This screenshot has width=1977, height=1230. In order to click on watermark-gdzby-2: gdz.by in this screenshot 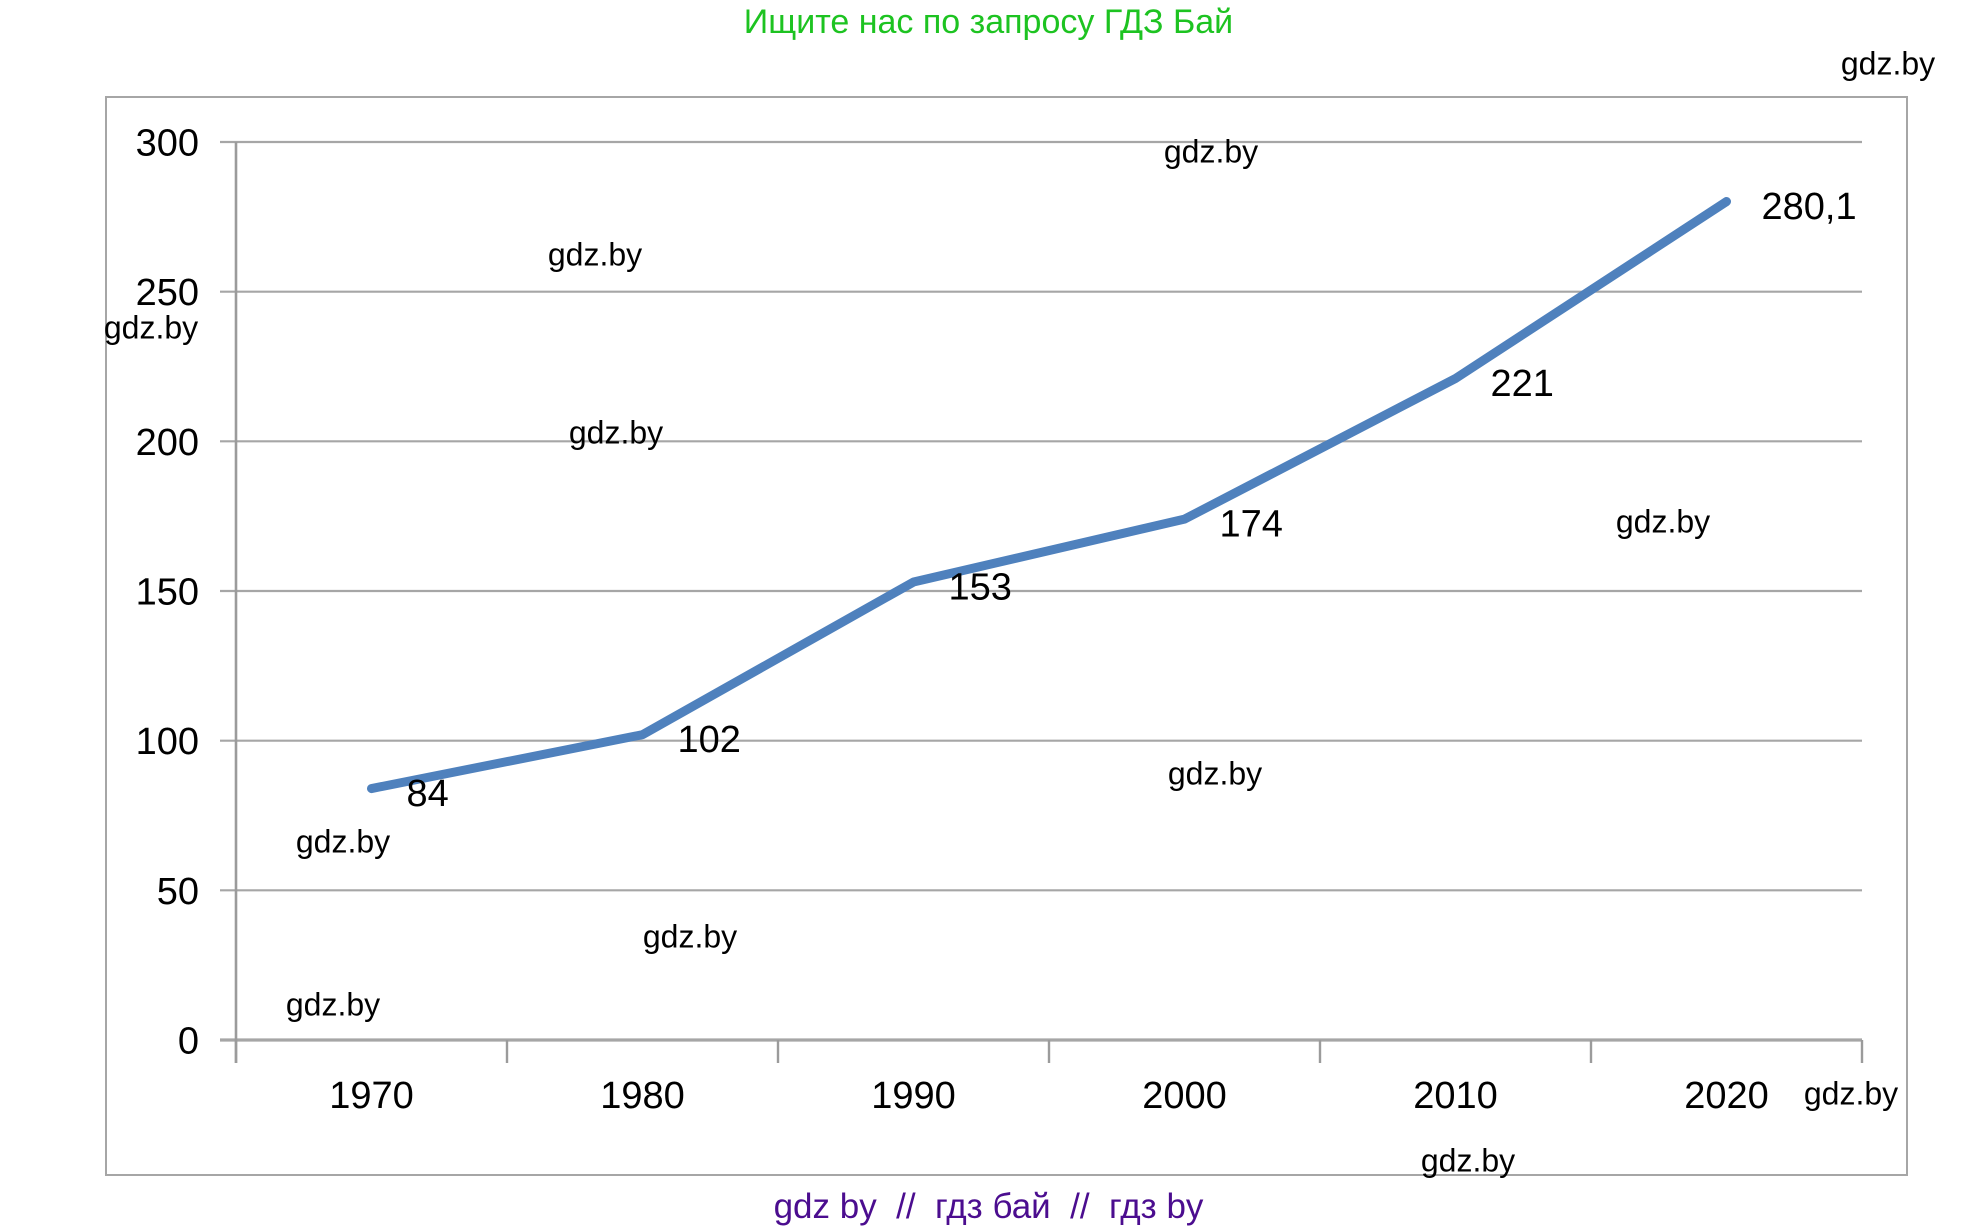, I will do `click(1211, 151)`.